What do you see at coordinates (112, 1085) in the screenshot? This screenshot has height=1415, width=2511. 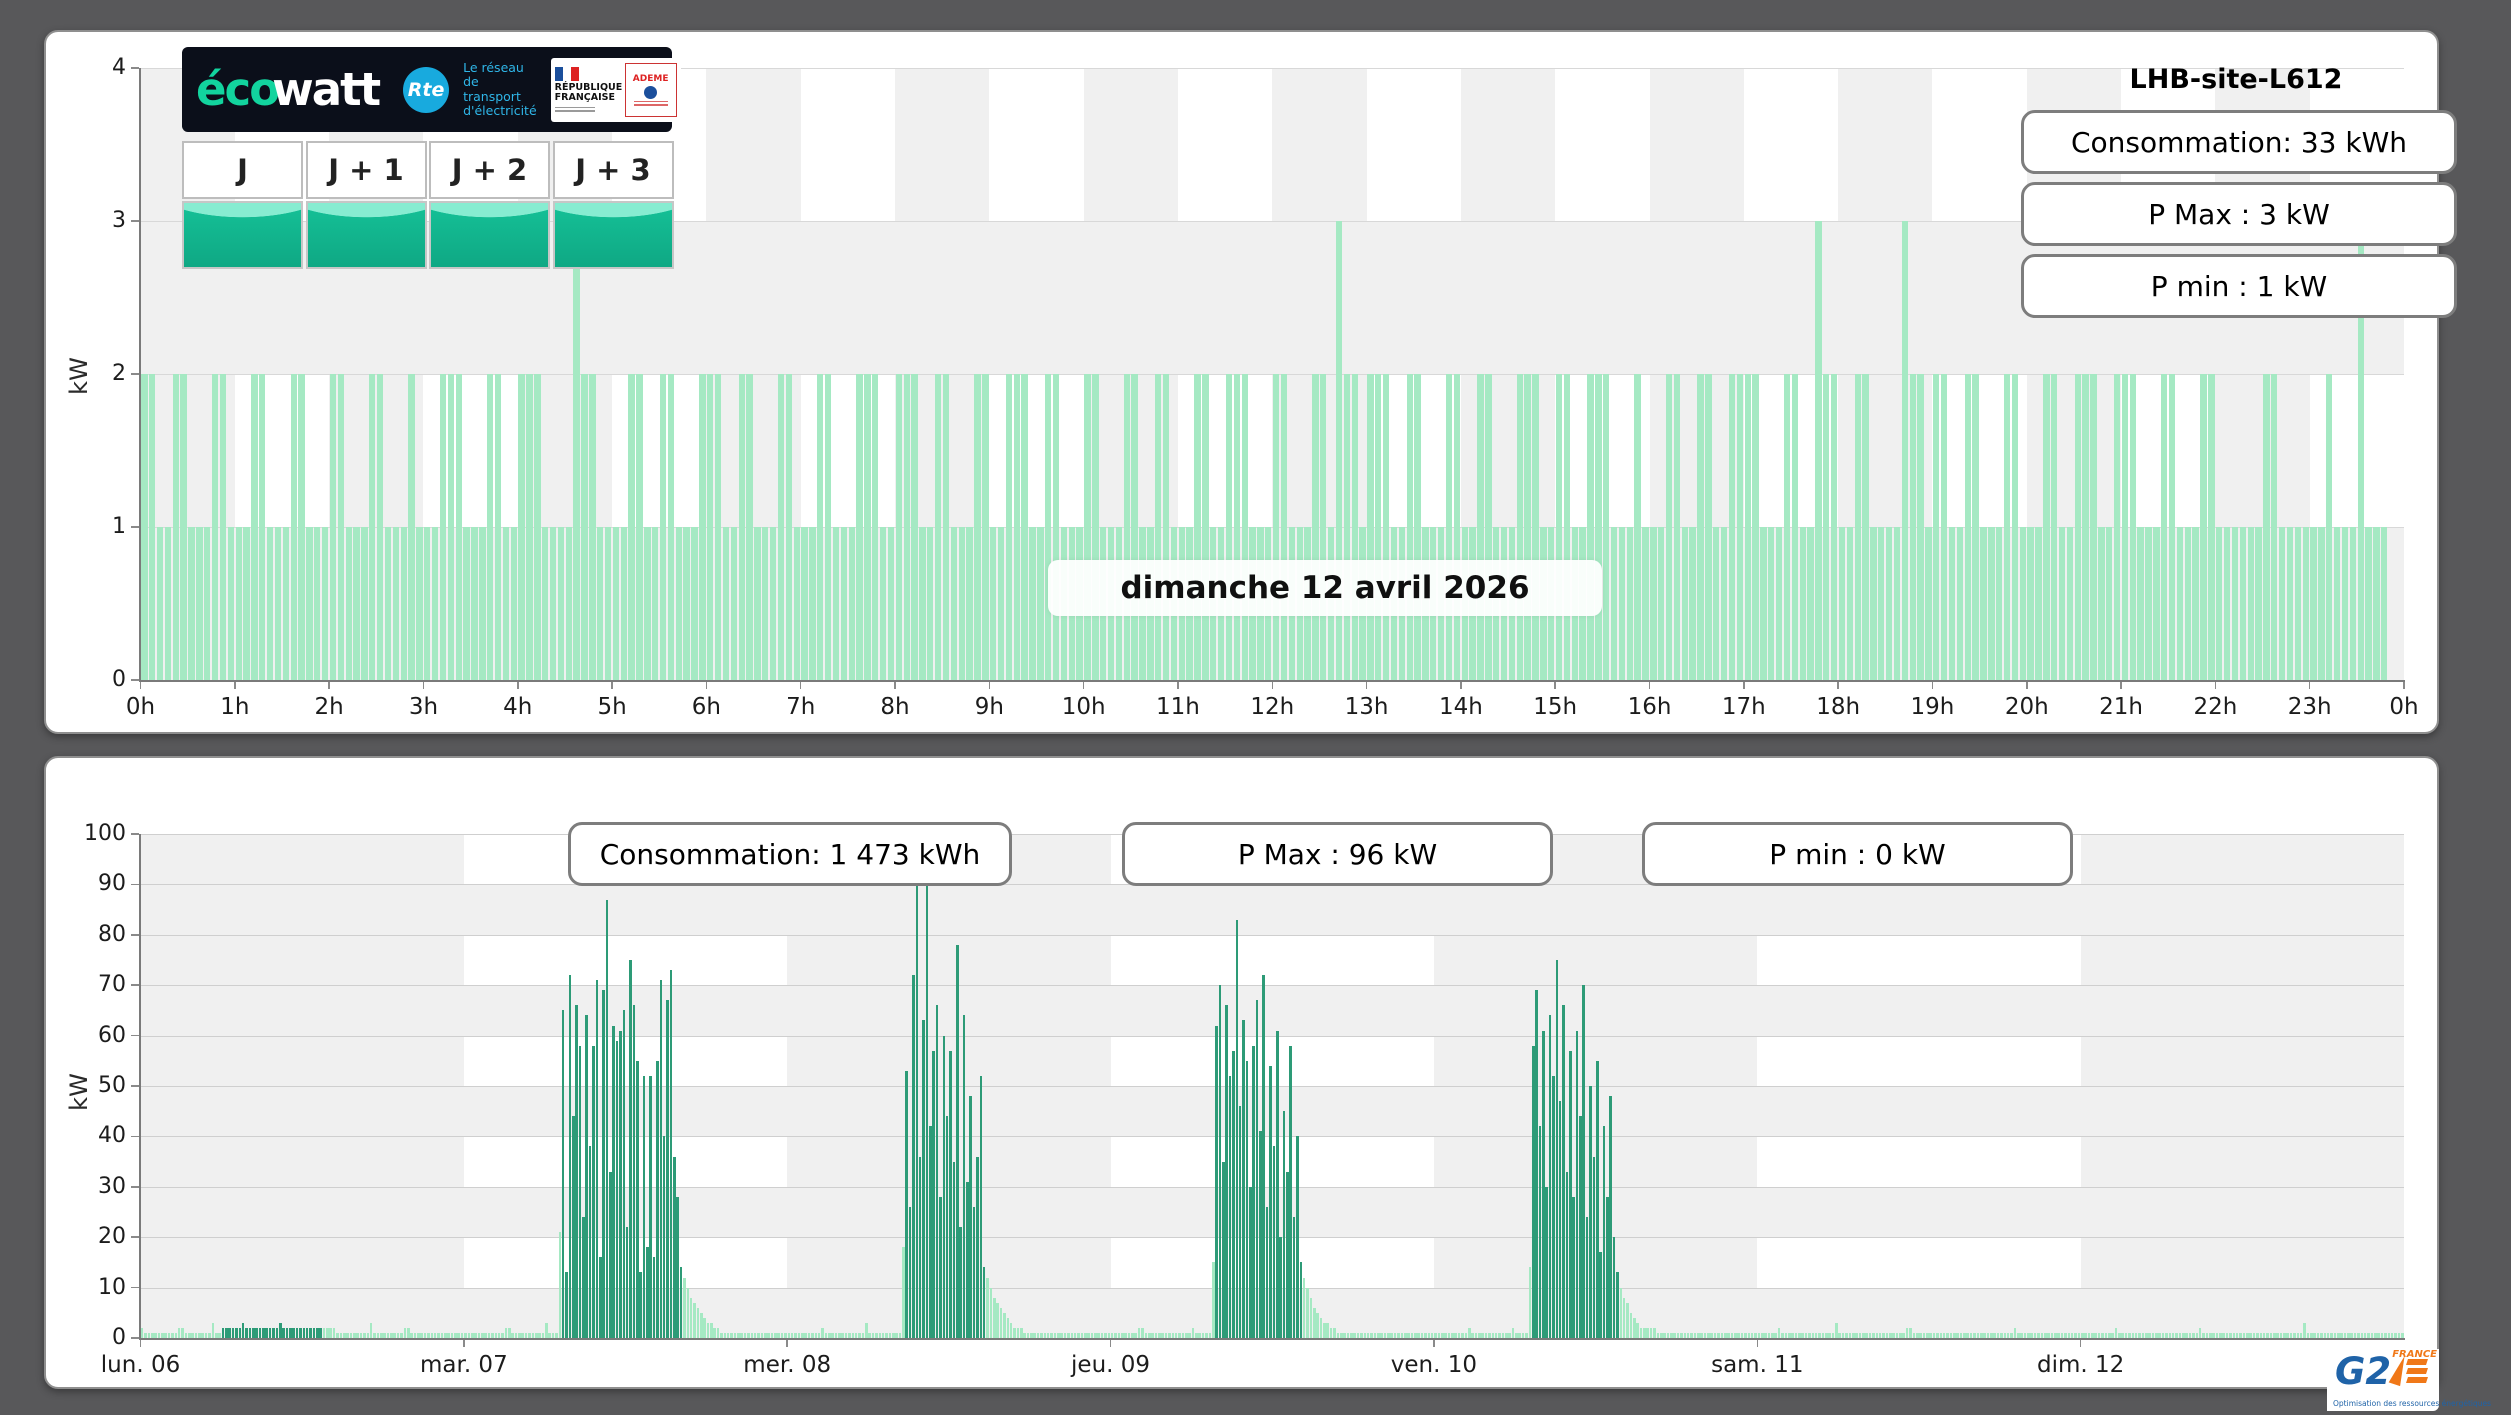 I see `y-axis-label: 50` at bounding box center [112, 1085].